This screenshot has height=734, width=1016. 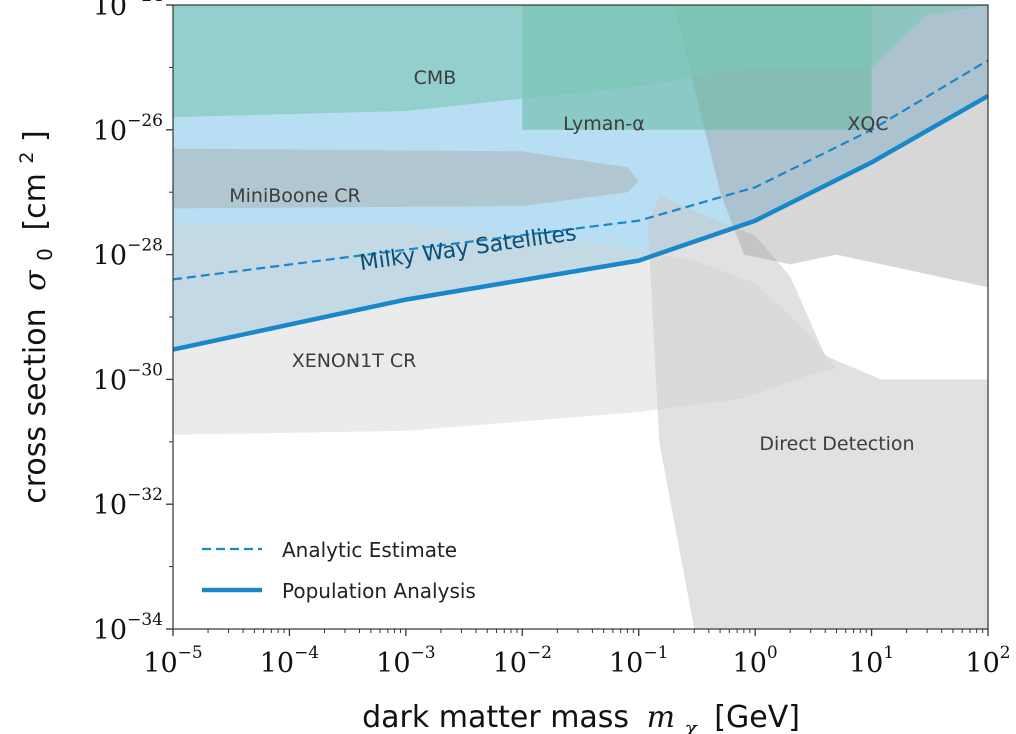 I want to click on x-axis-label: dark matter mass m χ [GeV], so click(x=581, y=717).